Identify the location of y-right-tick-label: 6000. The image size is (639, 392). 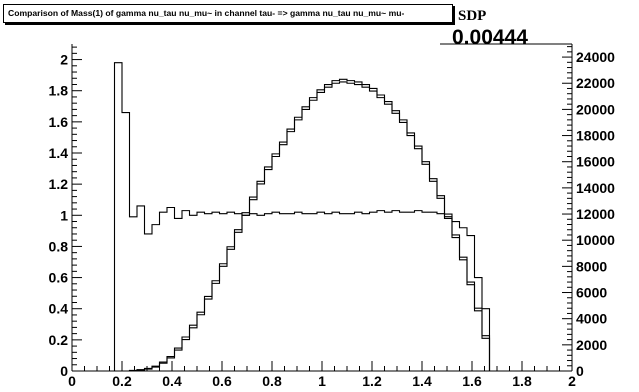
(591, 293).